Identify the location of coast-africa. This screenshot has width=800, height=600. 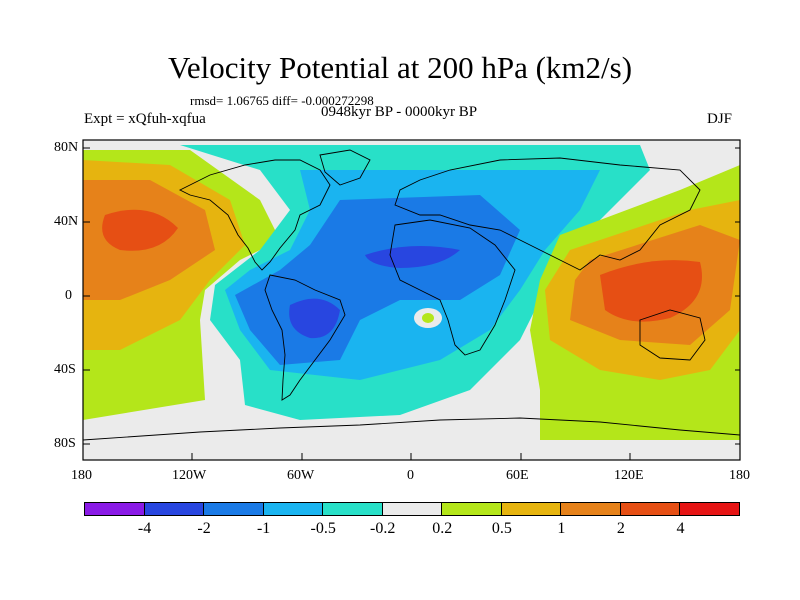
(452, 287).